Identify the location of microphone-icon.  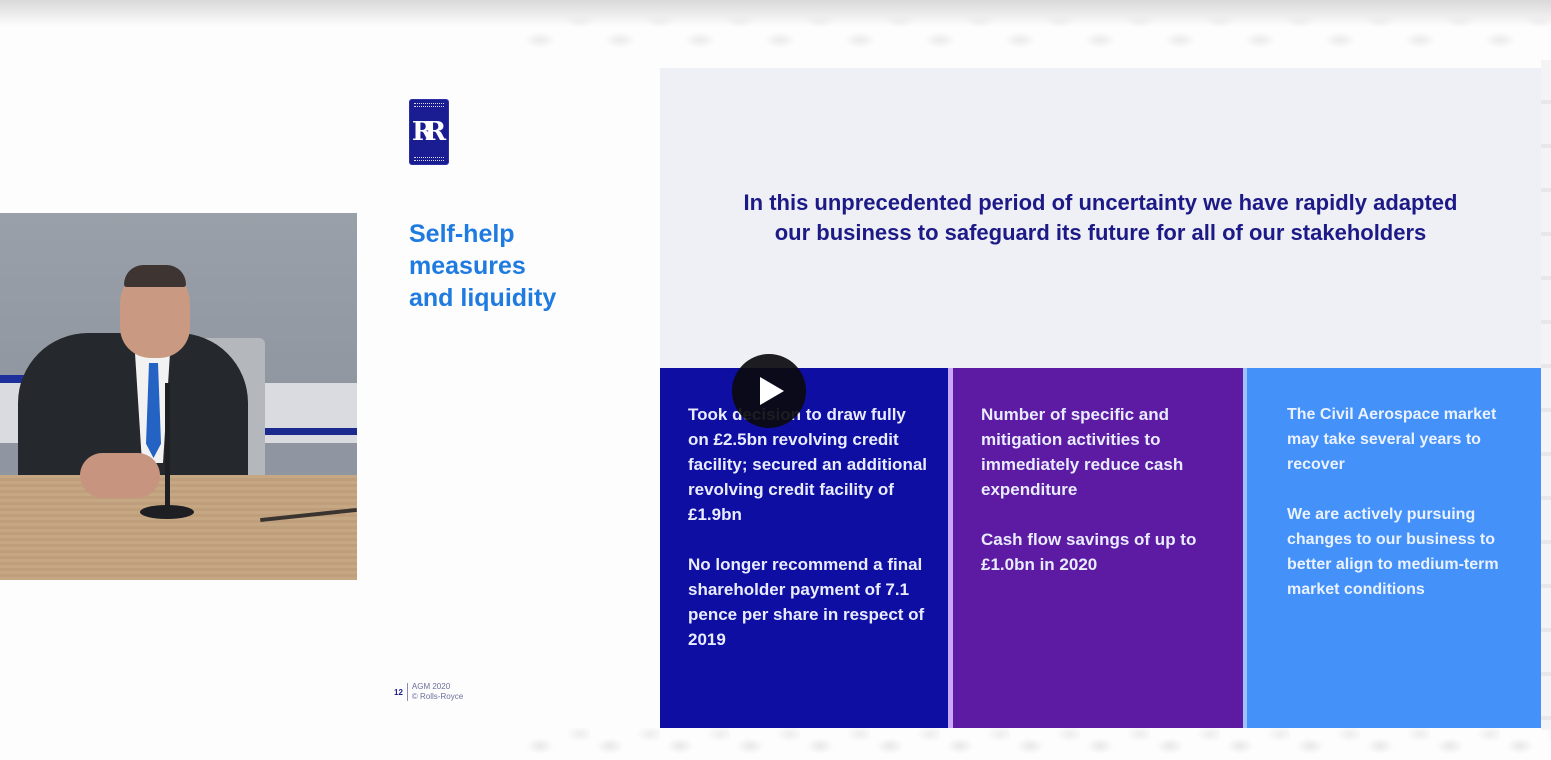
(167, 448).